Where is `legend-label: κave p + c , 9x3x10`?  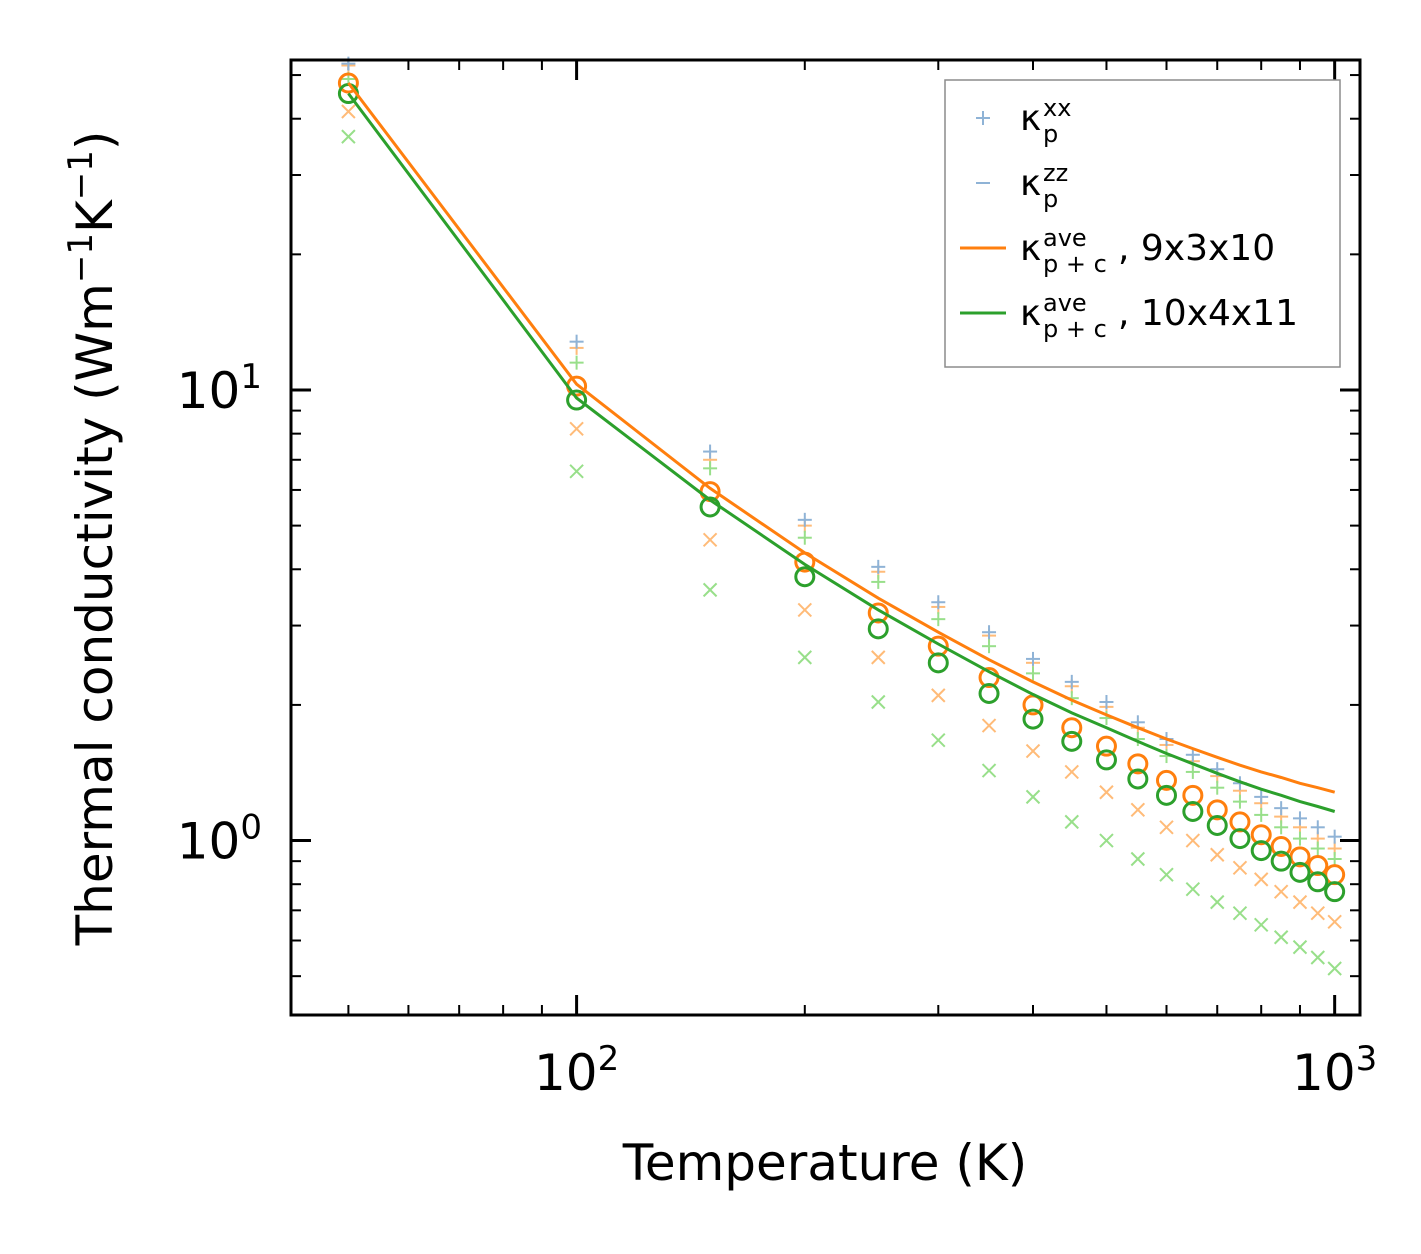 legend-label: κave p + c , 9x3x10 is located at coordinates (1147, 251).